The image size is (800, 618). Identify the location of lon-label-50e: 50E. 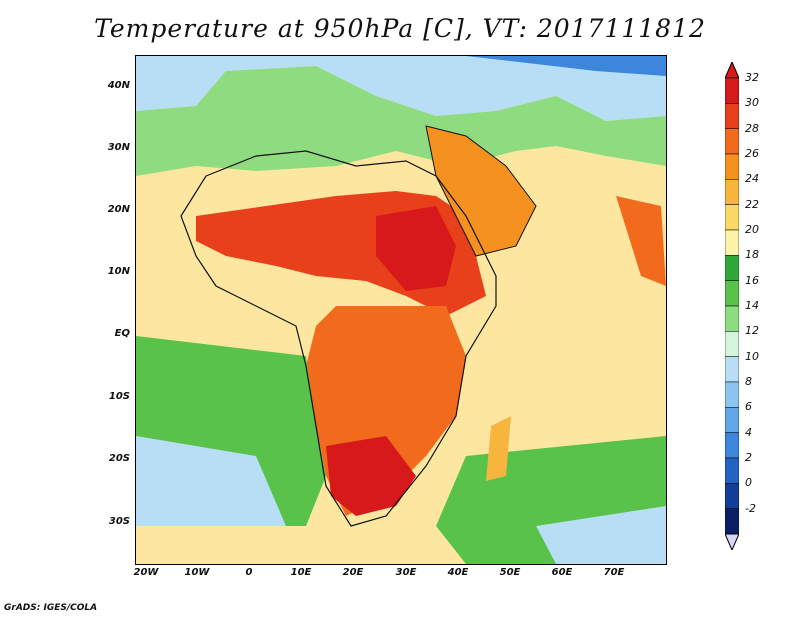
(510, 572).